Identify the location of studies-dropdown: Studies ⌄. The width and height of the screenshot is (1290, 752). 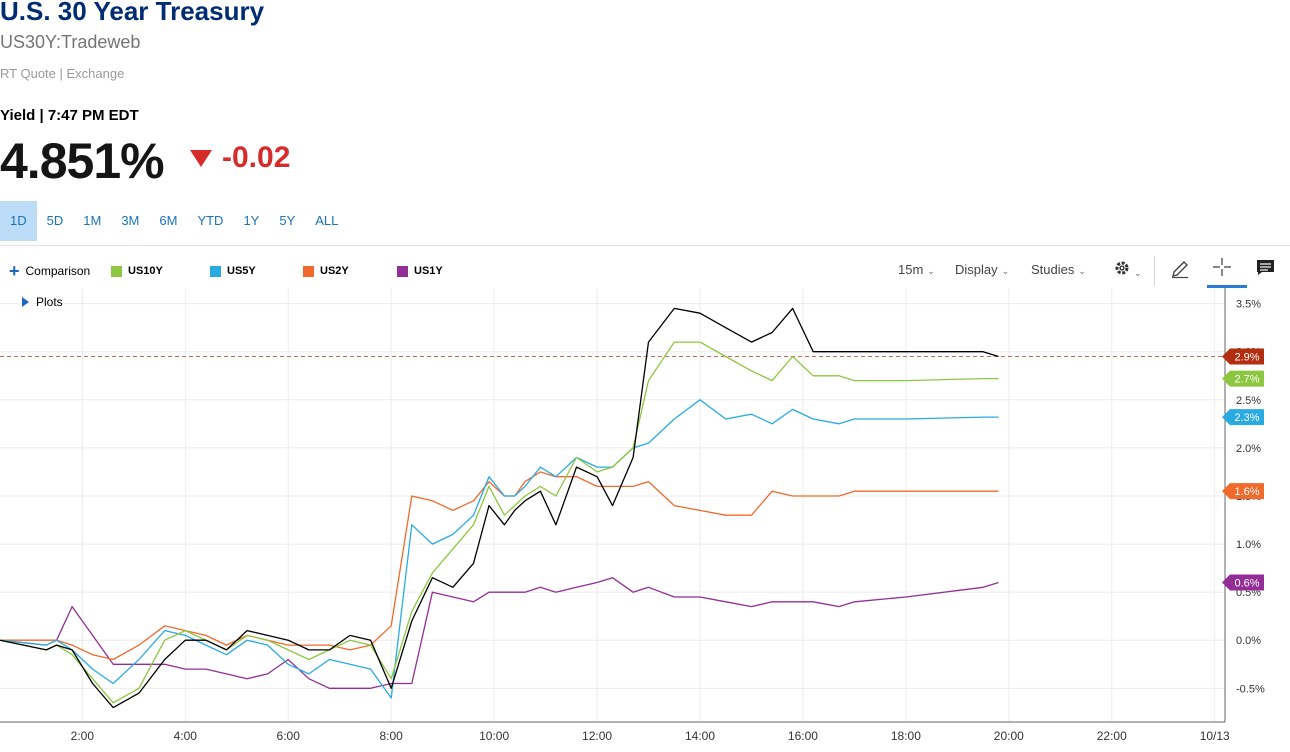
(1058, 269).